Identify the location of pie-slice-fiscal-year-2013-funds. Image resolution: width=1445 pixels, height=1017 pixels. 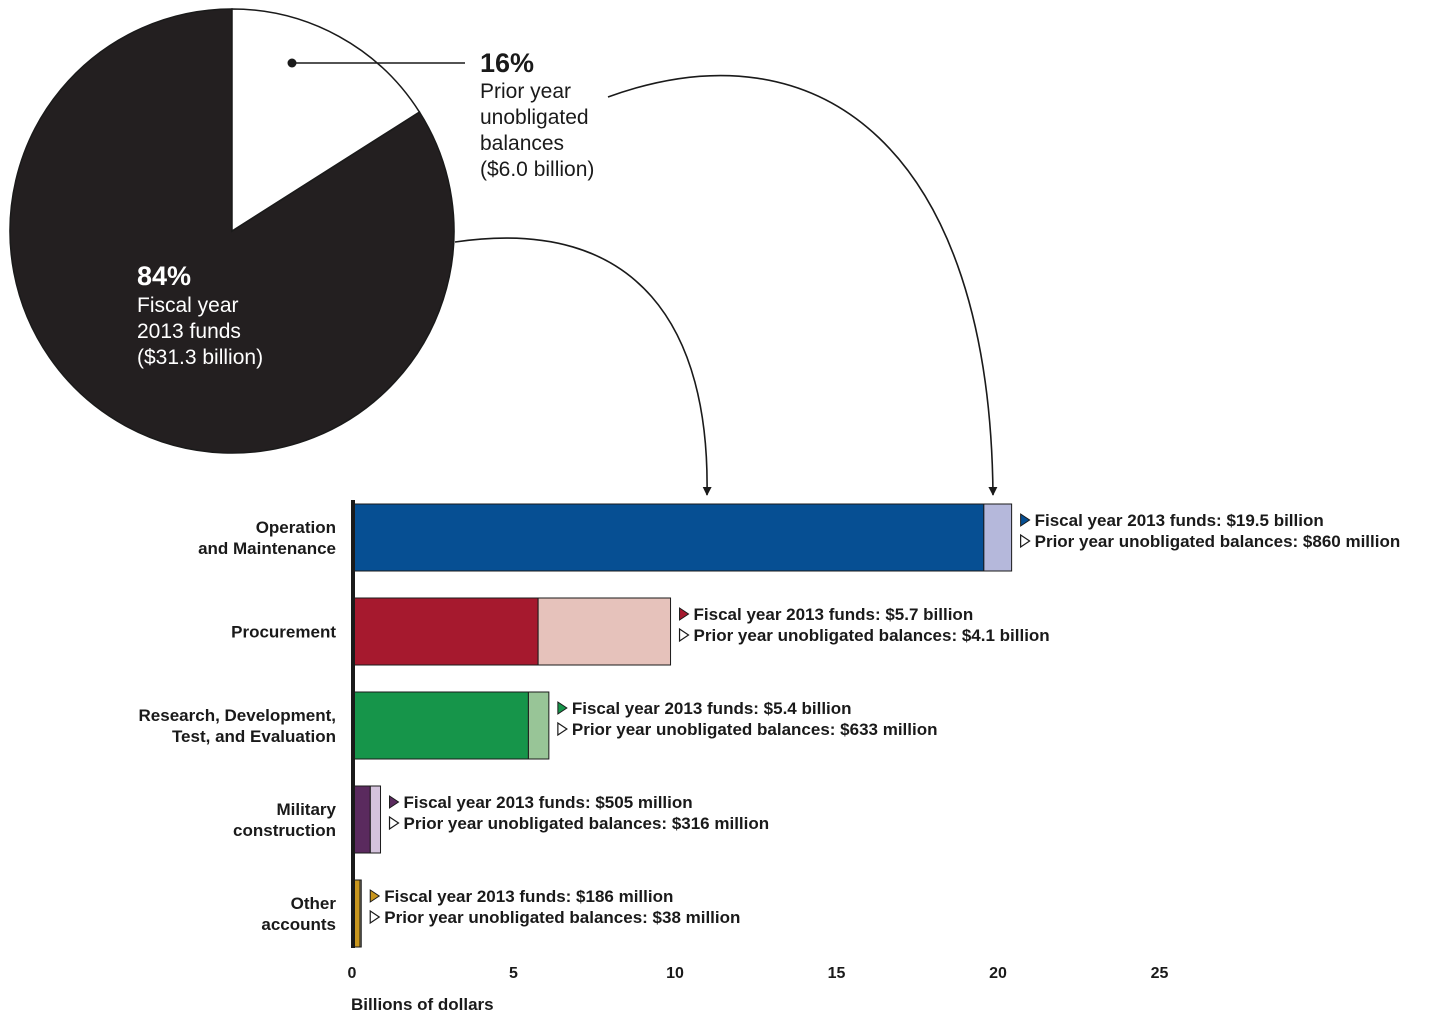
(232, 231).